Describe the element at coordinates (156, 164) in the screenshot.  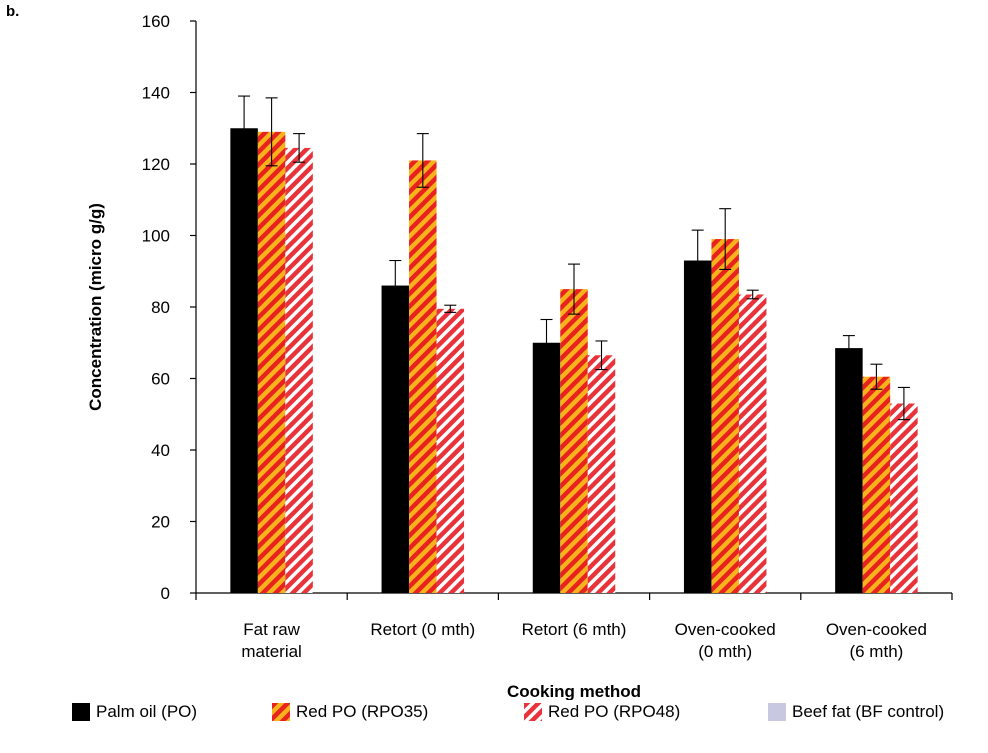
I see `y-tick-label: 120` at that location.